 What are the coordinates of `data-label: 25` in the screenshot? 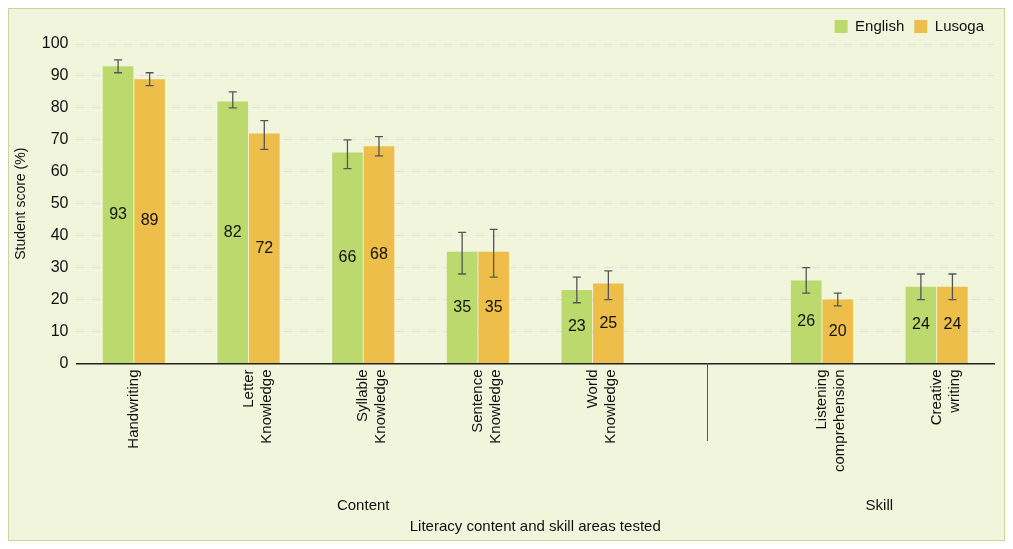 It's located at (608, 322).